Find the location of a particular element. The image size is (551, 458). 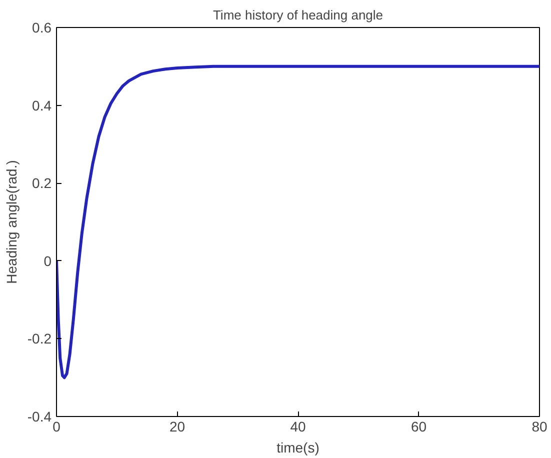

y-tick-label: 0 is located at coordinates (48, 260).